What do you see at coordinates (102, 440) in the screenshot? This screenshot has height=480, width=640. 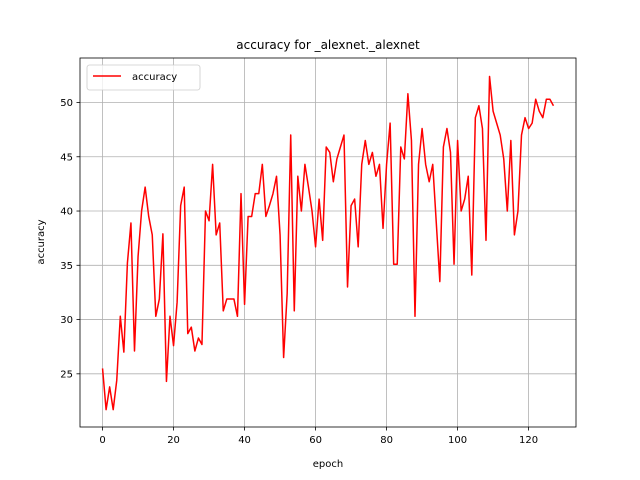 I see `x-tick-label: 0` at bounding box center [102, 440].